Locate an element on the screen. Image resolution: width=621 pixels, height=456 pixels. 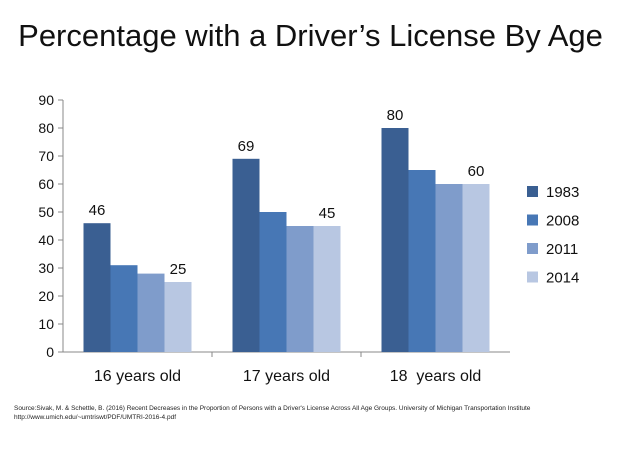
y-tick-label: 10 is located at coordinates (46, 324).